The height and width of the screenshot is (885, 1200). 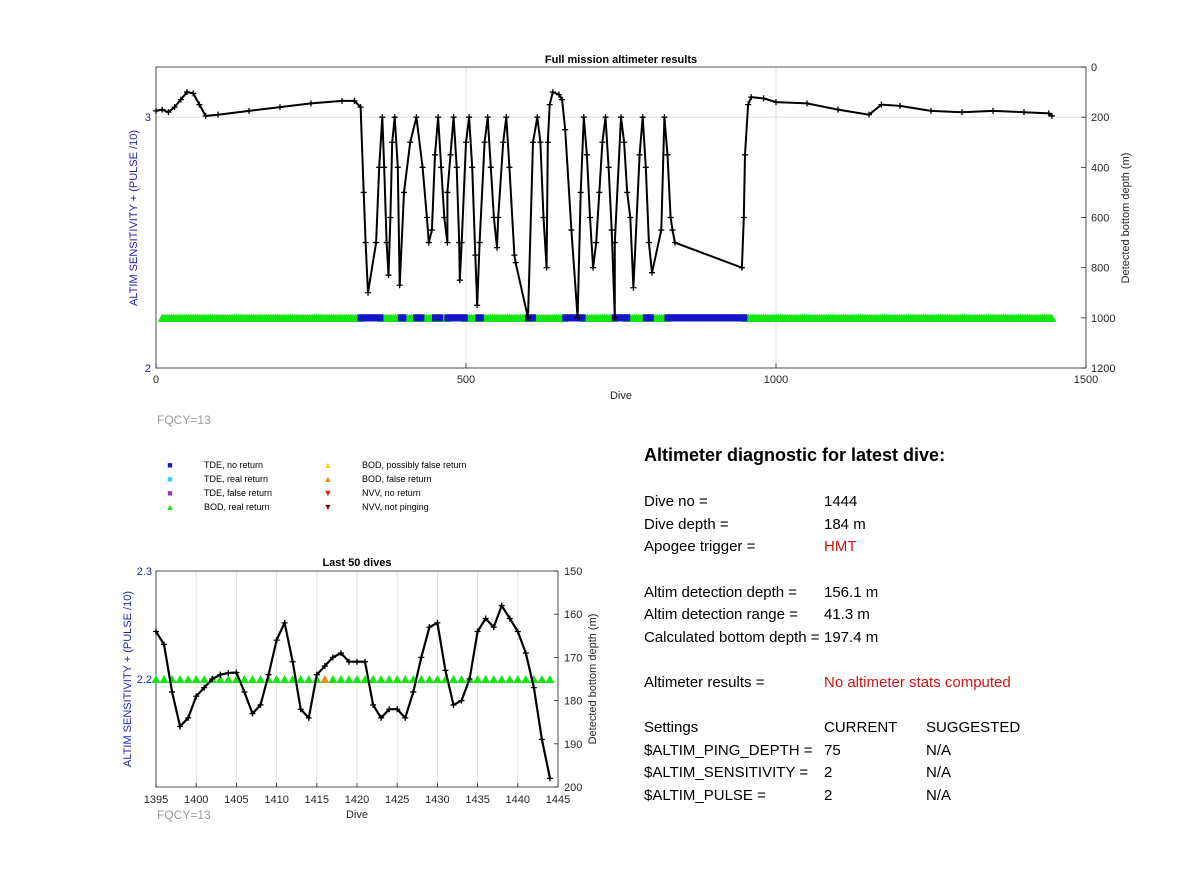 I want to click on y-left-tick-label: 2.2, so click(x=144, y=680).